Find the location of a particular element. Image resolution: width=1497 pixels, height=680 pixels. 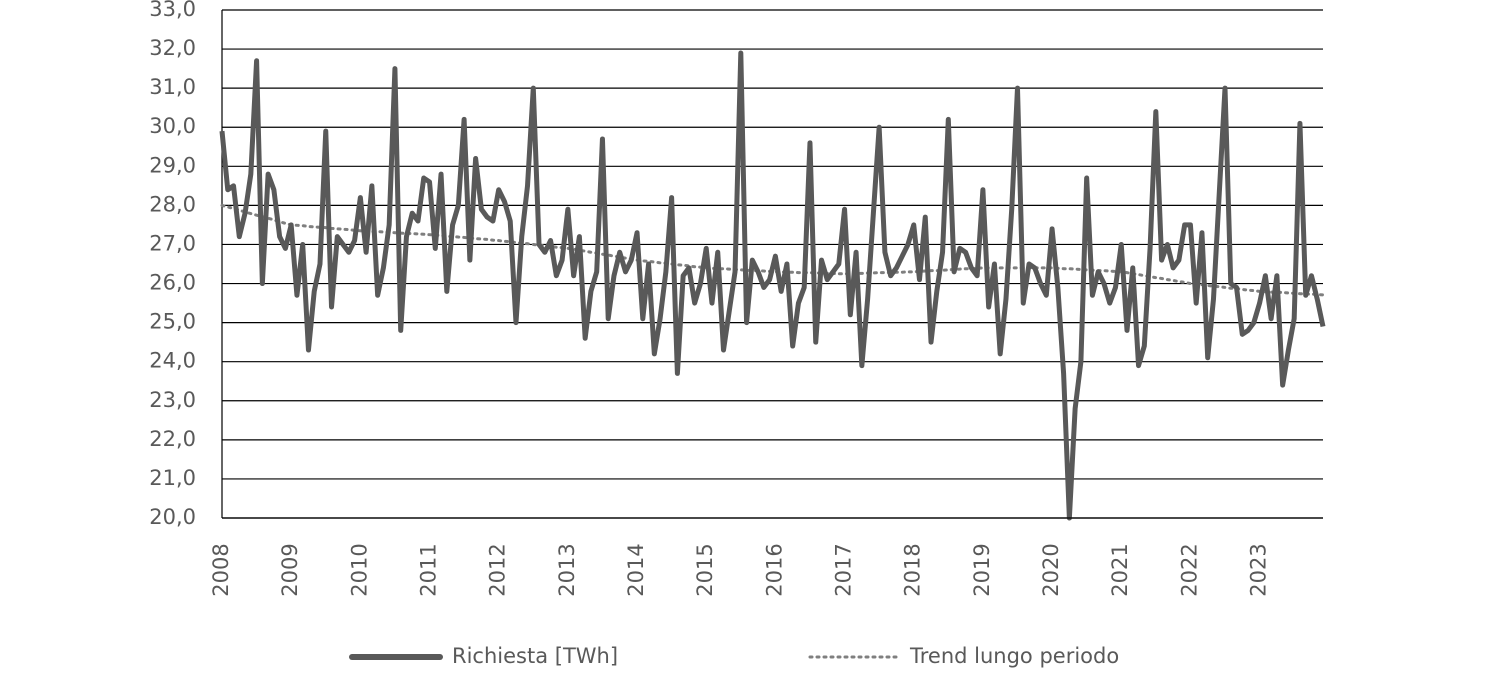

x-tick-label: 2008 is located at coordinates (221, 569).